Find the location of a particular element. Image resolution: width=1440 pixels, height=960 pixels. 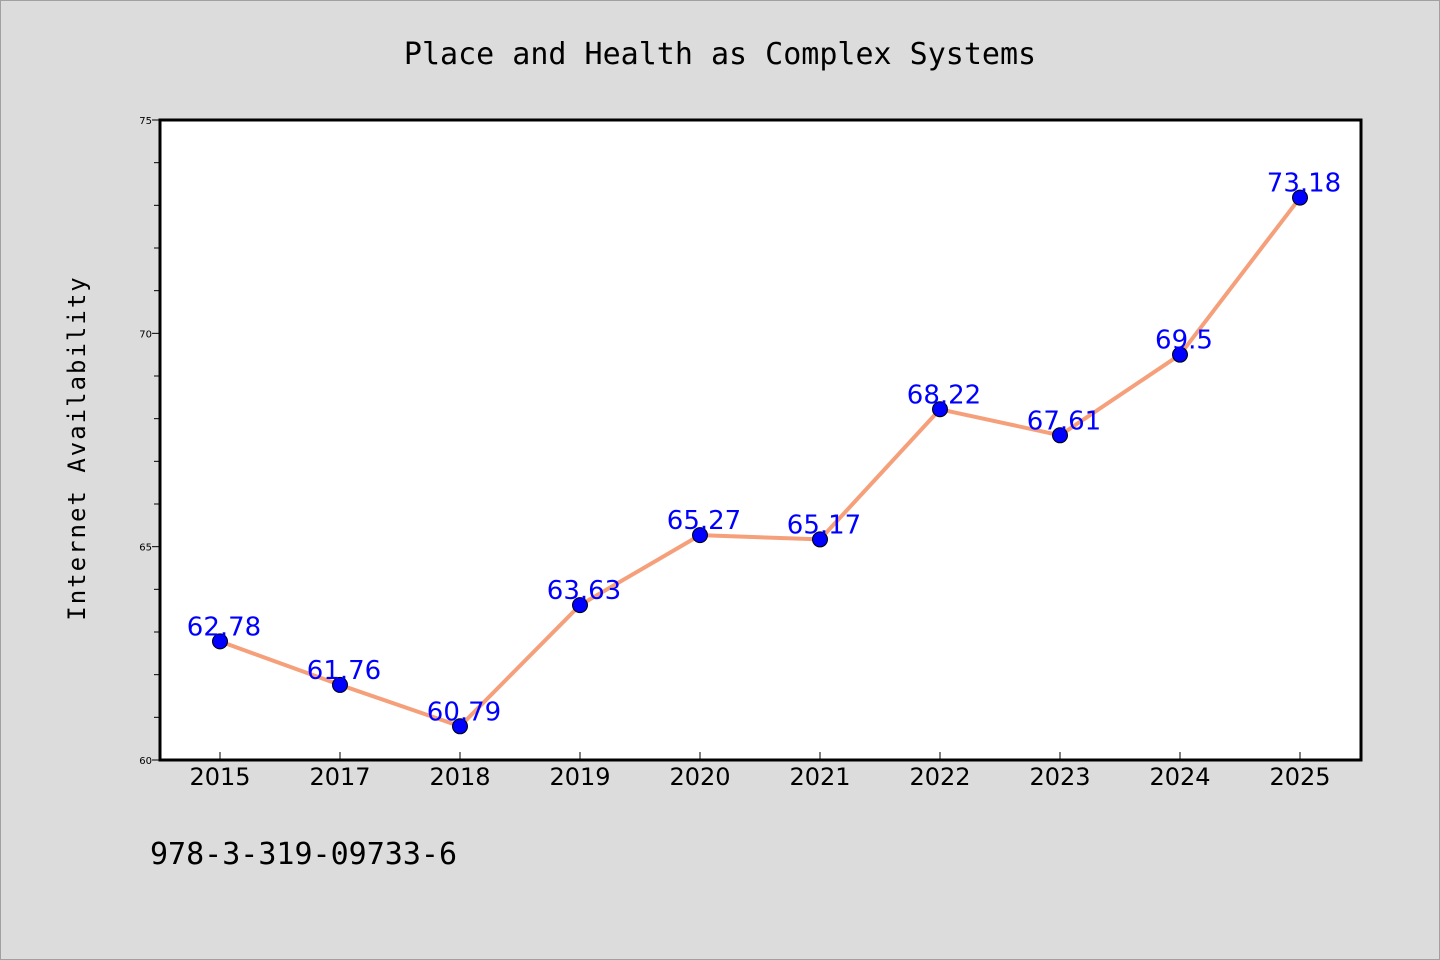

x-tick-label: 2019 is located at coordinates (579, 777).